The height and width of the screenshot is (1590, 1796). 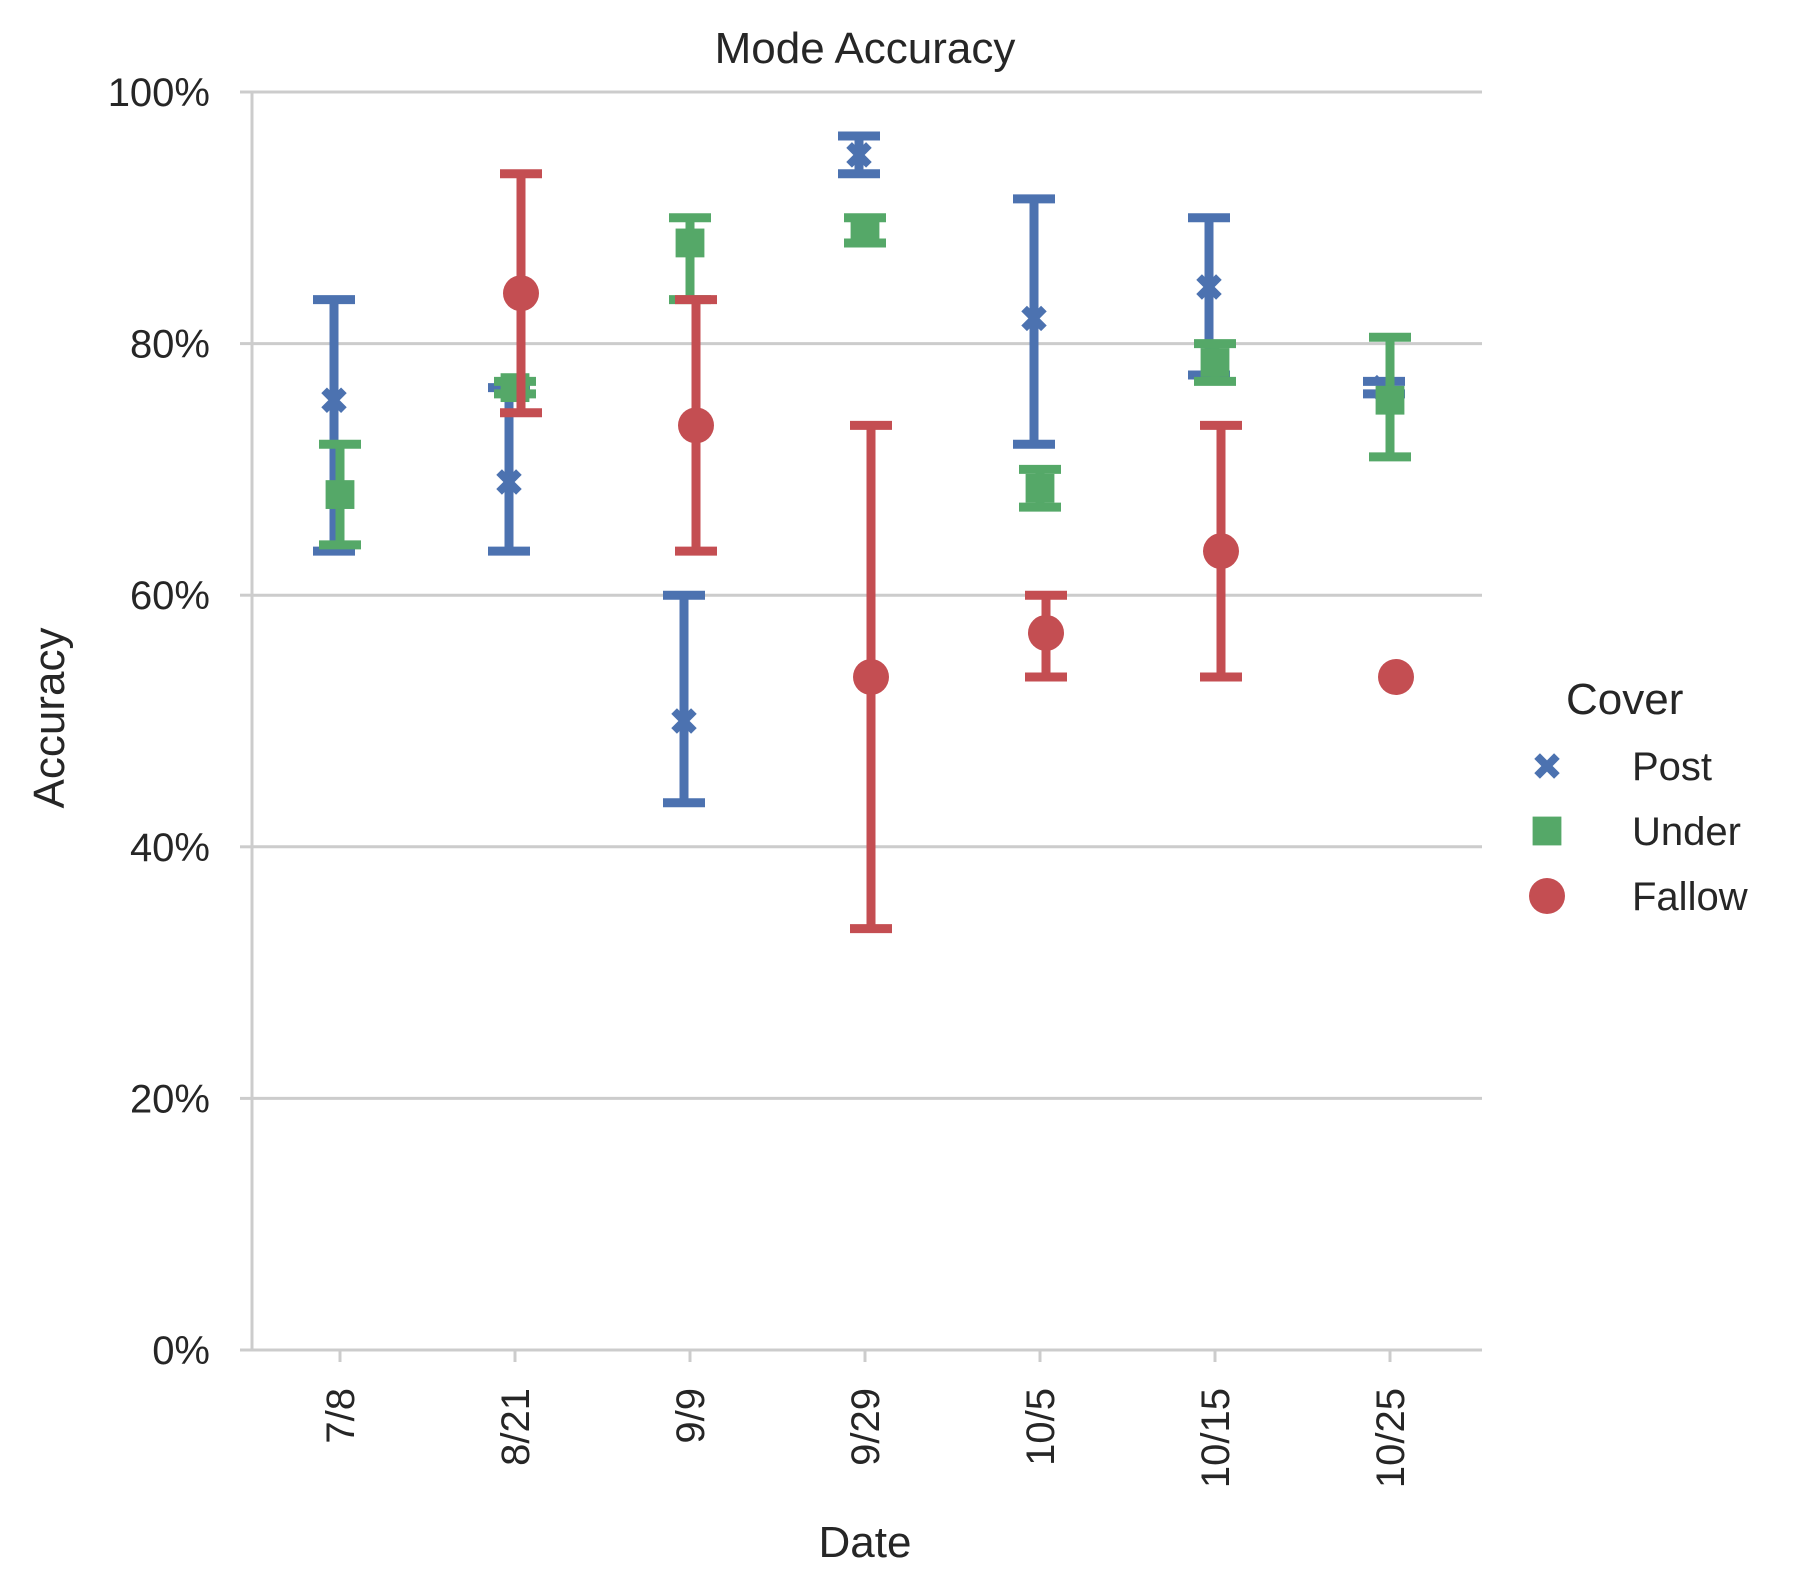 I want to click on legend: Cover Post Under Fallow, so click(x=1638, y=797).